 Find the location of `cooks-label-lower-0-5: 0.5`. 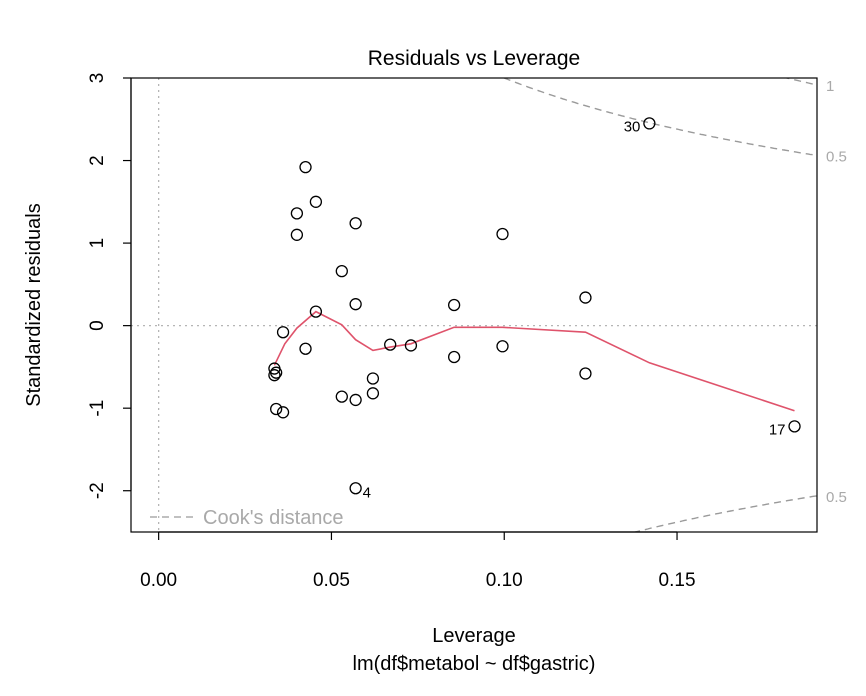

cooks-label-lower-0-5: 0.5 is located at coordinates (836, 497).